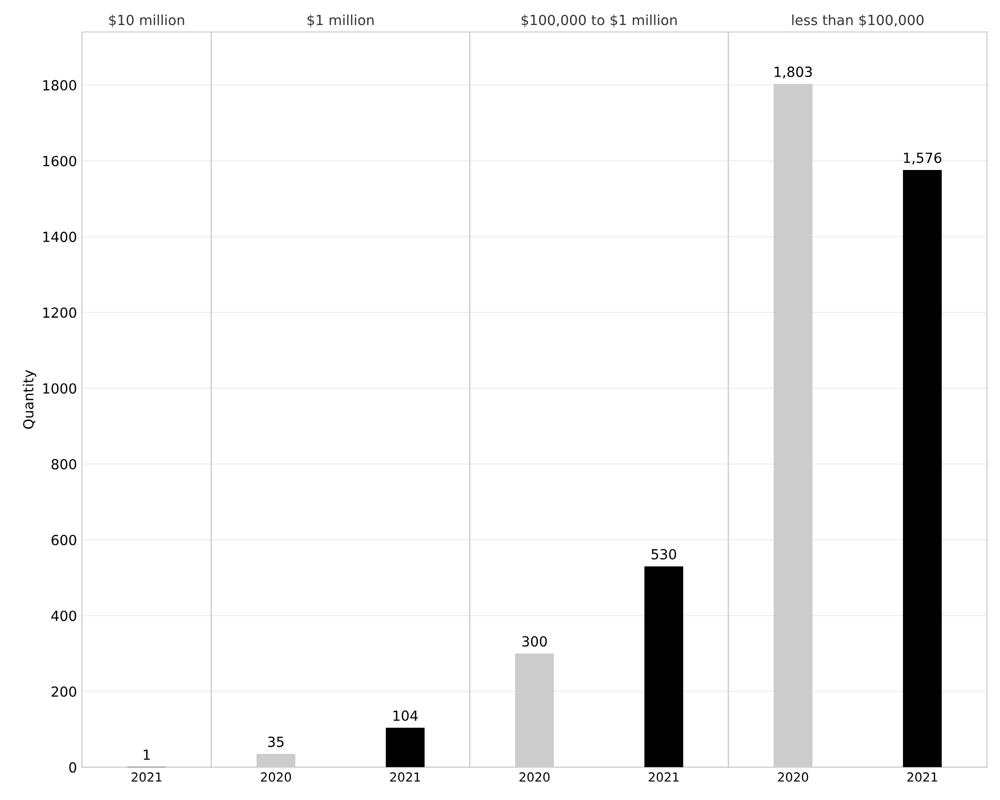 The width and height of the screenshot is (1000, 800). Describe the element at coordinates (29, 399) in the screenshot. I see `y-axis-title: Quantity` at that location.